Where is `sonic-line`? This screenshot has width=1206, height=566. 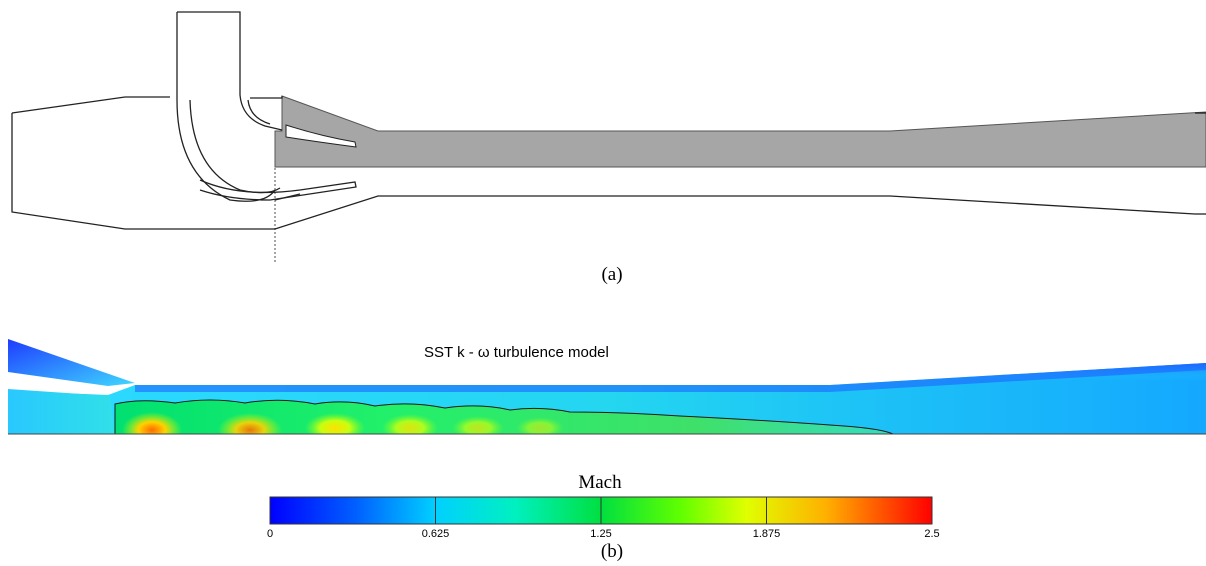 sonic-line is located at coordinates (504, 417).